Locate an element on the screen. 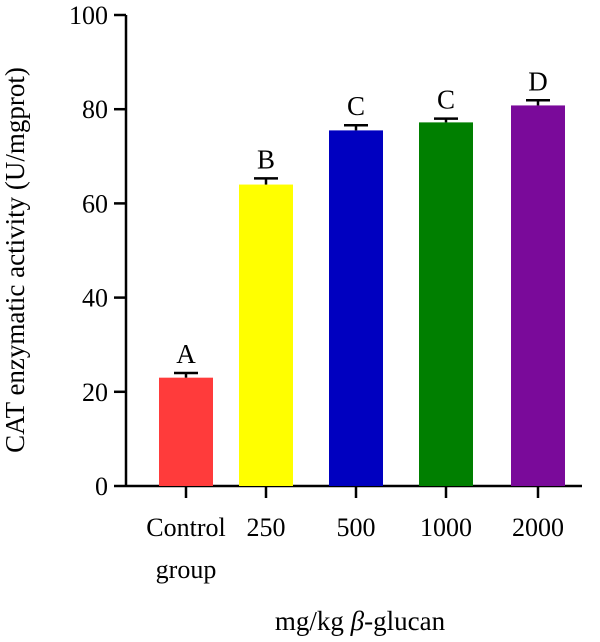  y-tick-label: 40 is located at coordinates (95, 298).